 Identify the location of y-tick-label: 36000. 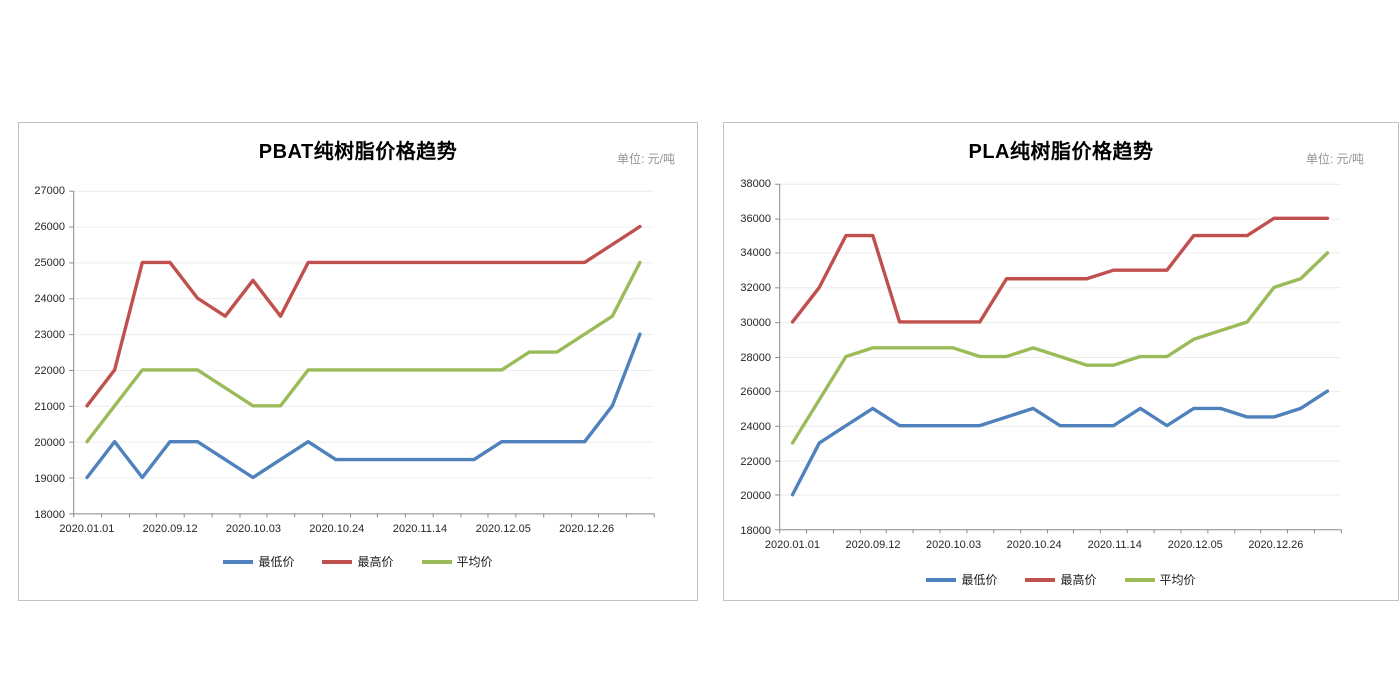
(755, 218).